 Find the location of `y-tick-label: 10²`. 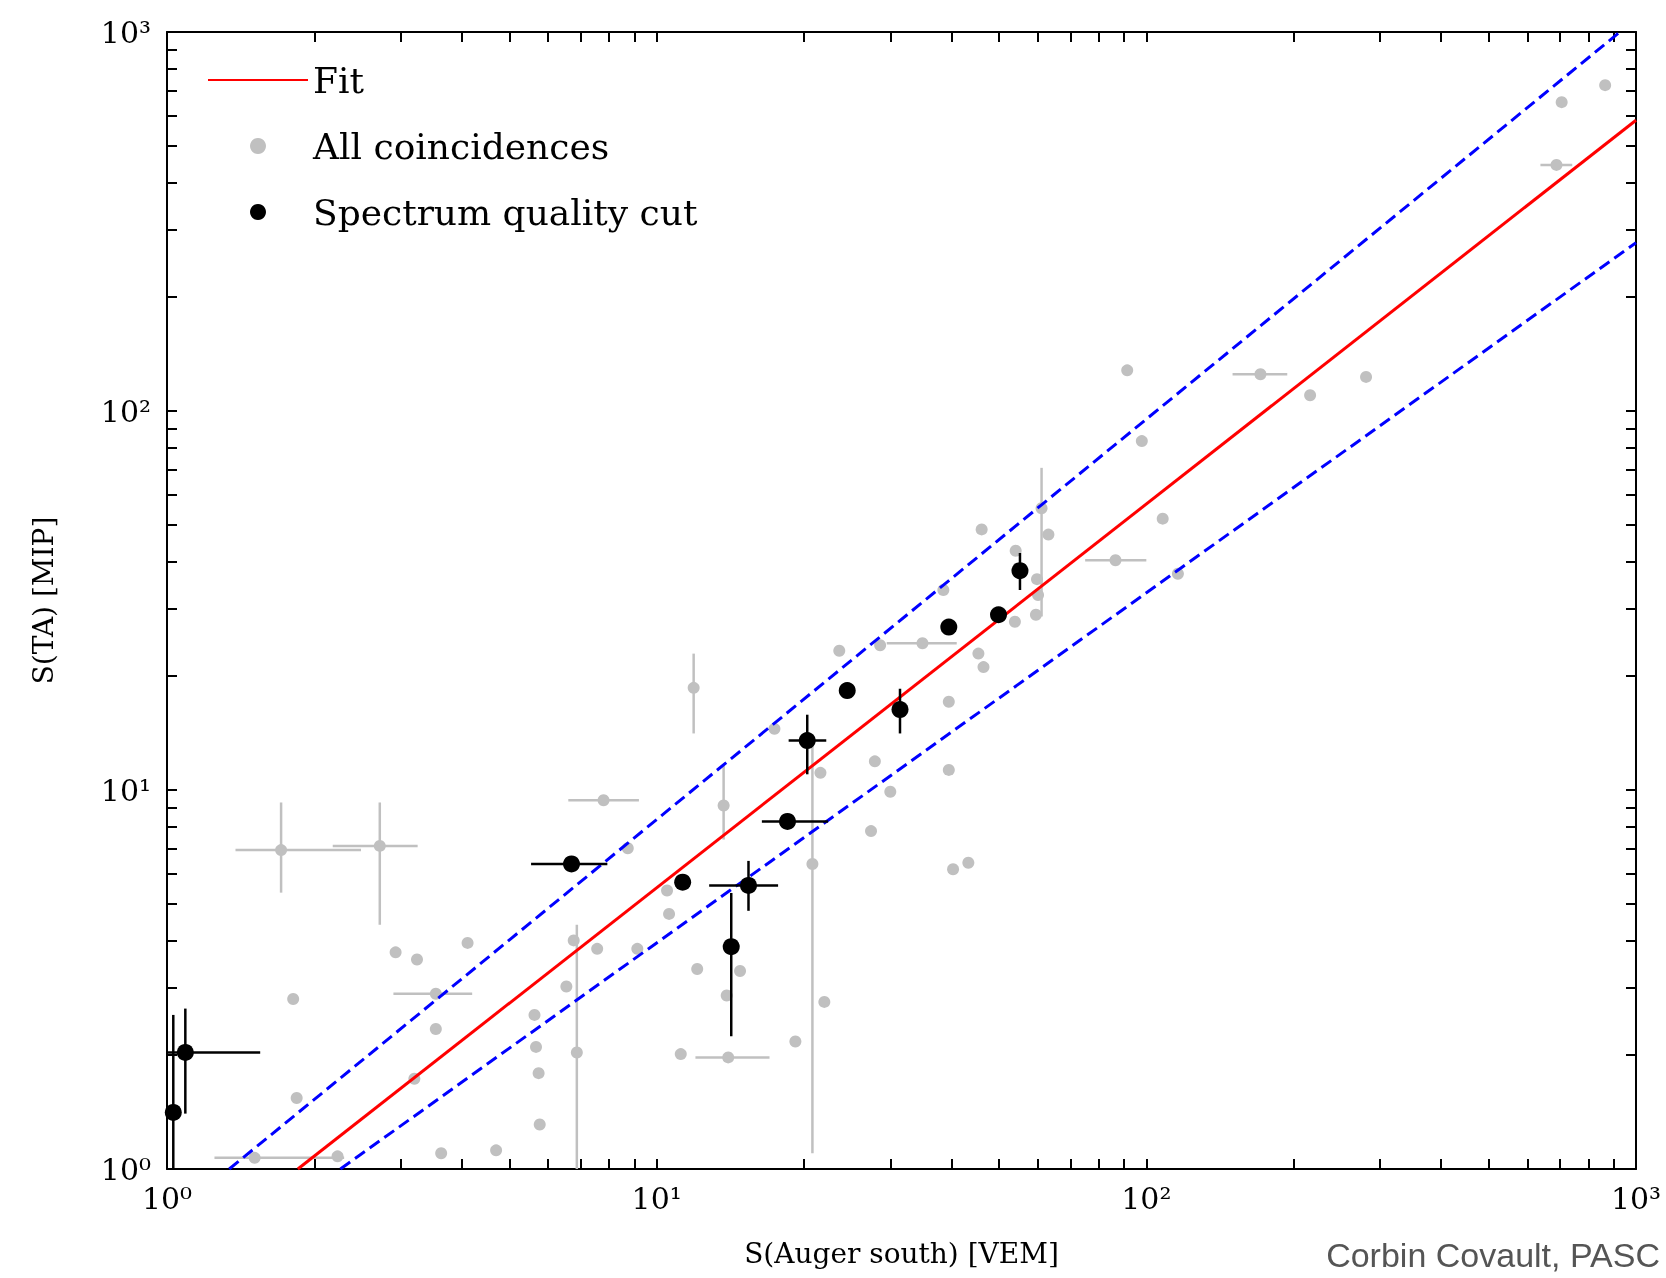

y-tick-label: 10² is located at coordinates (125, 411).